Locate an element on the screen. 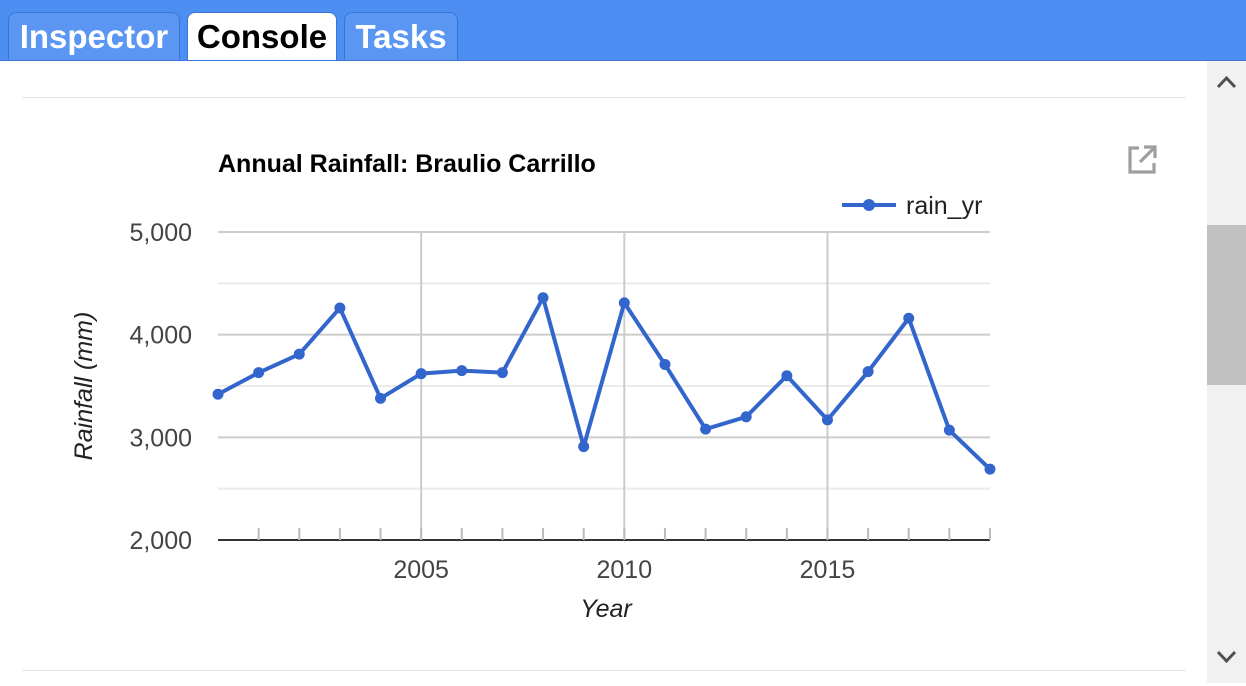 Image resolution: width=1246 pixels, height=686 pixels. divider-top is located at coordinates (604, 97).